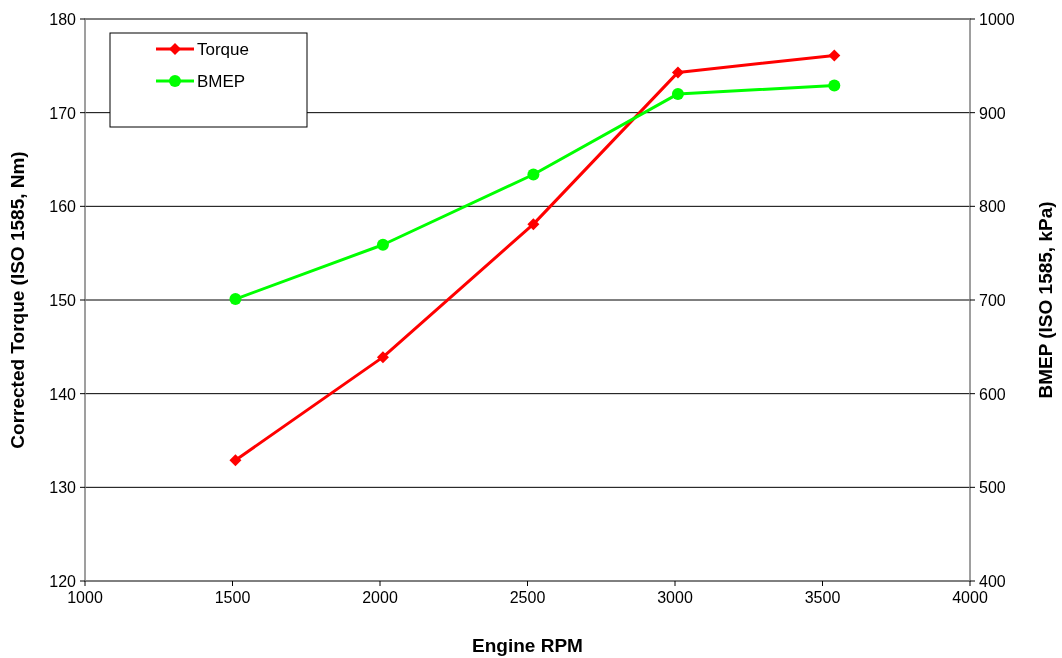  What do you see at coordinates (223, 49) in the screenshot?
I see `legend-label: Torque` at bounding box center [223, 49].